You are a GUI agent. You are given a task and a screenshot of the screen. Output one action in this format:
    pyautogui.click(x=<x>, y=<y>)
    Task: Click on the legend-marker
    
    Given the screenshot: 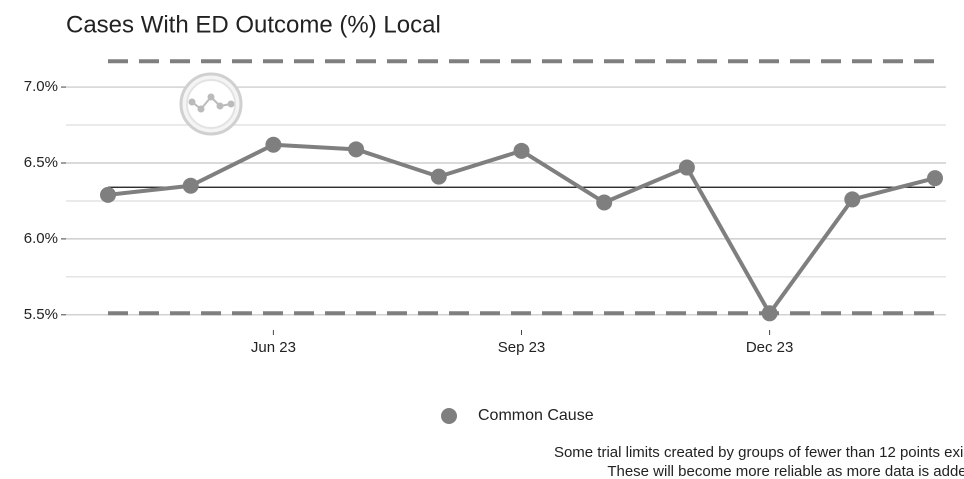 What is the action you would take?
    pyautogui.click(x=449, y=416)
    